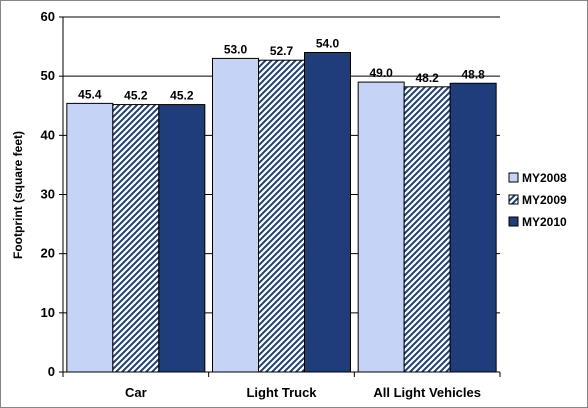 This screenshot has width=588, height=408. What do you see at coordinates (18, 195) in the screenshot?
I see `y-axis-title: Footprint (square feet)` at bounding box center [18, 195].